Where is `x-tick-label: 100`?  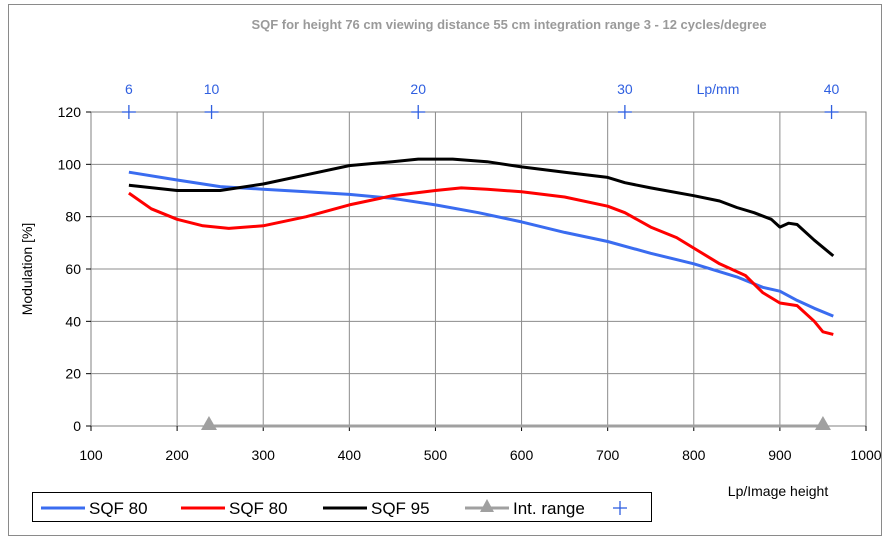 x-tick-label: 100 is located at coordinates (91, 455).